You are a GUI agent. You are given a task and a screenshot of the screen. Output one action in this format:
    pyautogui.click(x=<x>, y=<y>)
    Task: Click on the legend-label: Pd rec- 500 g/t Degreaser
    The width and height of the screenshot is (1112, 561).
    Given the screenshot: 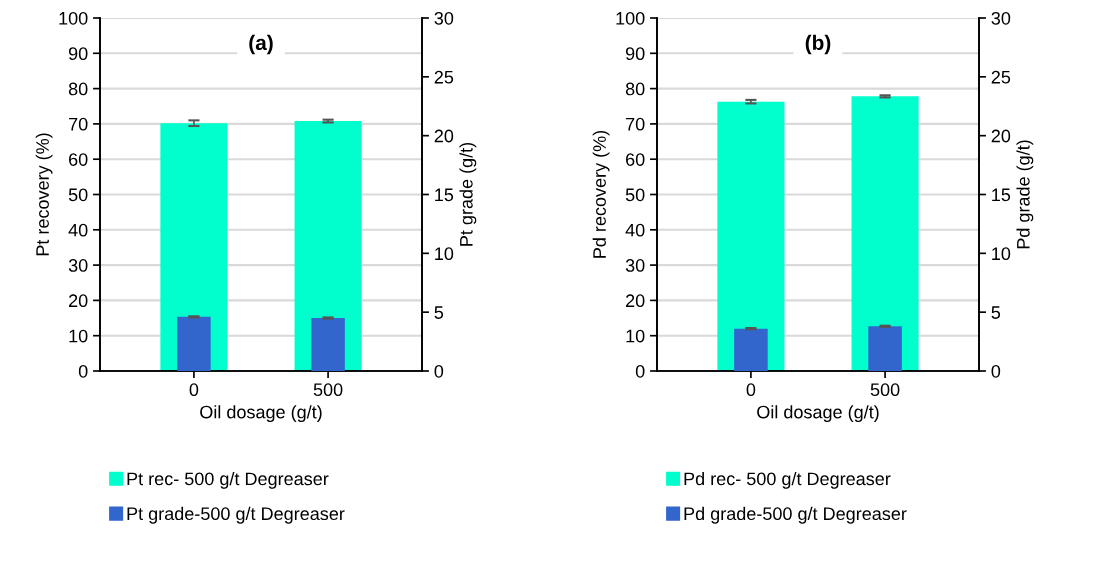 What is the action you would take?
    pyautogui.click(x=787, y=480)
    